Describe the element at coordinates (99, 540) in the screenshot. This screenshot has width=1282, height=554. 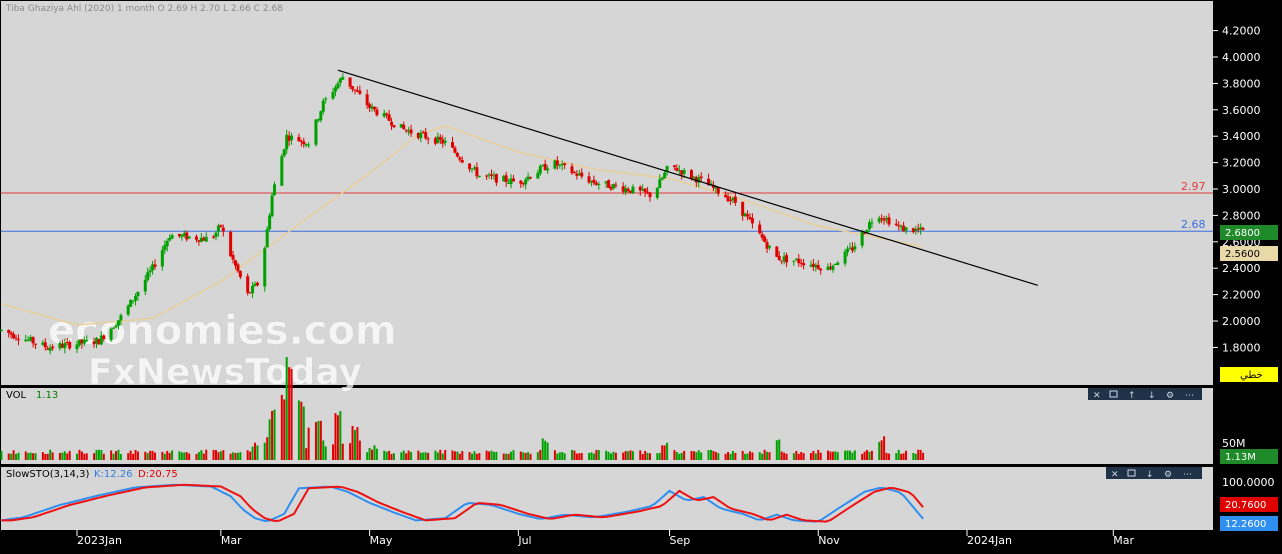
I see `x-tick-label: 2023Jan` at that location.